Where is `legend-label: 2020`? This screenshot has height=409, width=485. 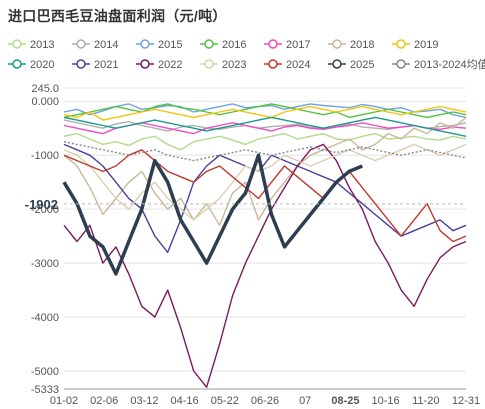
legend-label: 2020 is located at coordinates (42, 65).